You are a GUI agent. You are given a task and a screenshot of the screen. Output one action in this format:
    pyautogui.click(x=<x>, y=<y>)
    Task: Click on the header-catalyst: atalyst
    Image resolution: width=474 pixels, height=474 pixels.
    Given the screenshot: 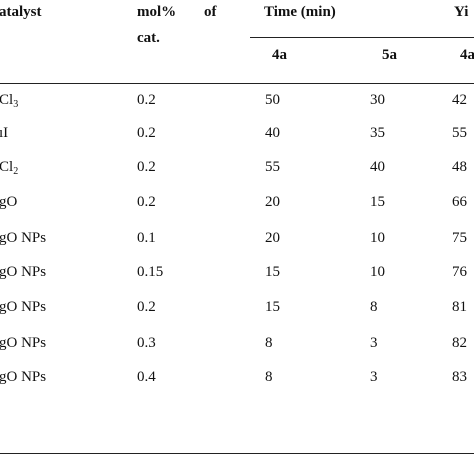 What is the action you would take?
    pyautogui.click(x=21, y=12)
    